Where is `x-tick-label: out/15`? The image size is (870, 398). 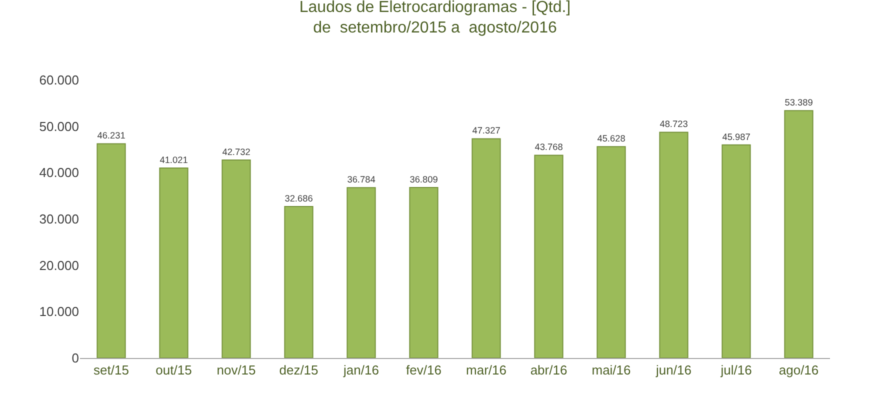
x-tick-label: out/15 is located at coordinates (174, 370).